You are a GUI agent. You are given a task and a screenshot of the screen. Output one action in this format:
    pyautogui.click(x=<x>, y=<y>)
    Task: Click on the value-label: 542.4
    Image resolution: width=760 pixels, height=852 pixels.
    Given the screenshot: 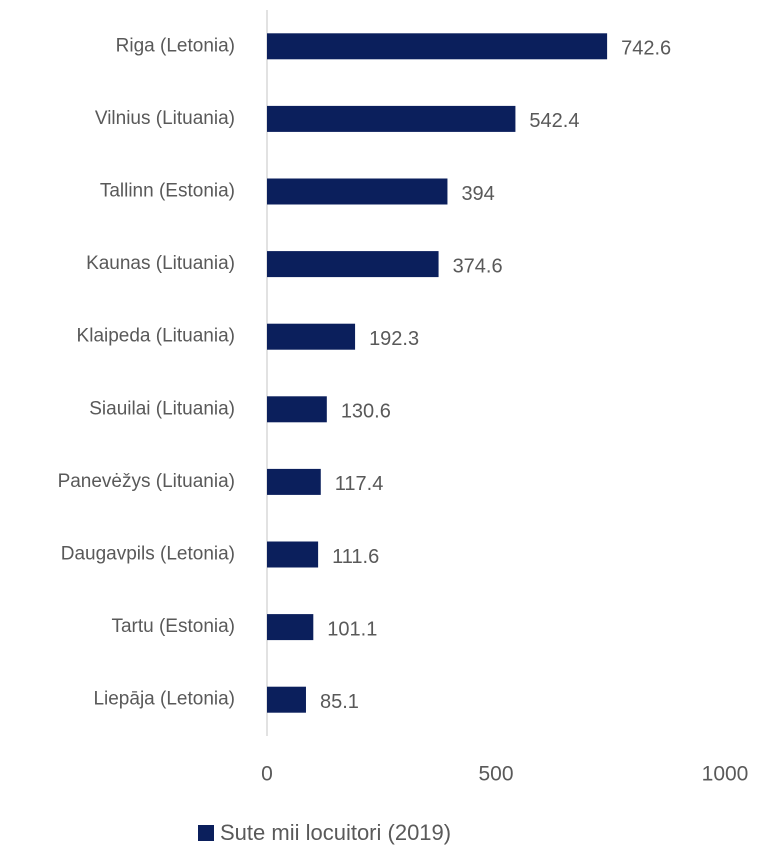 What is the action you would take?
    pyautogui.click(x=554, y=121)
    